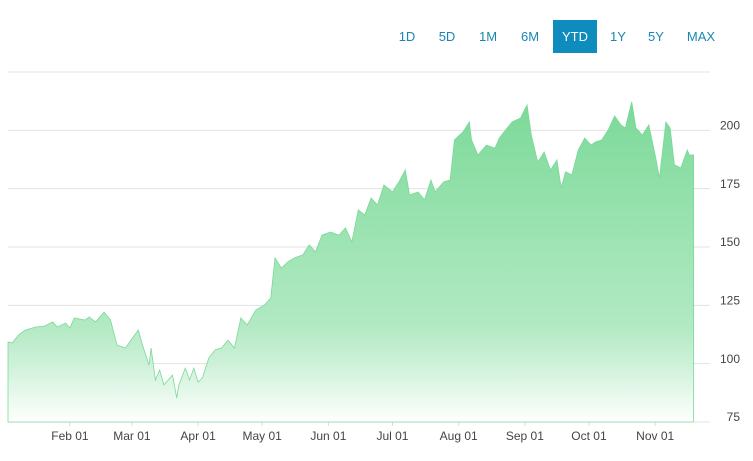 This screenshot has height=461, width=753. I want to click on y-tick-label: 125, so click(730, 301).